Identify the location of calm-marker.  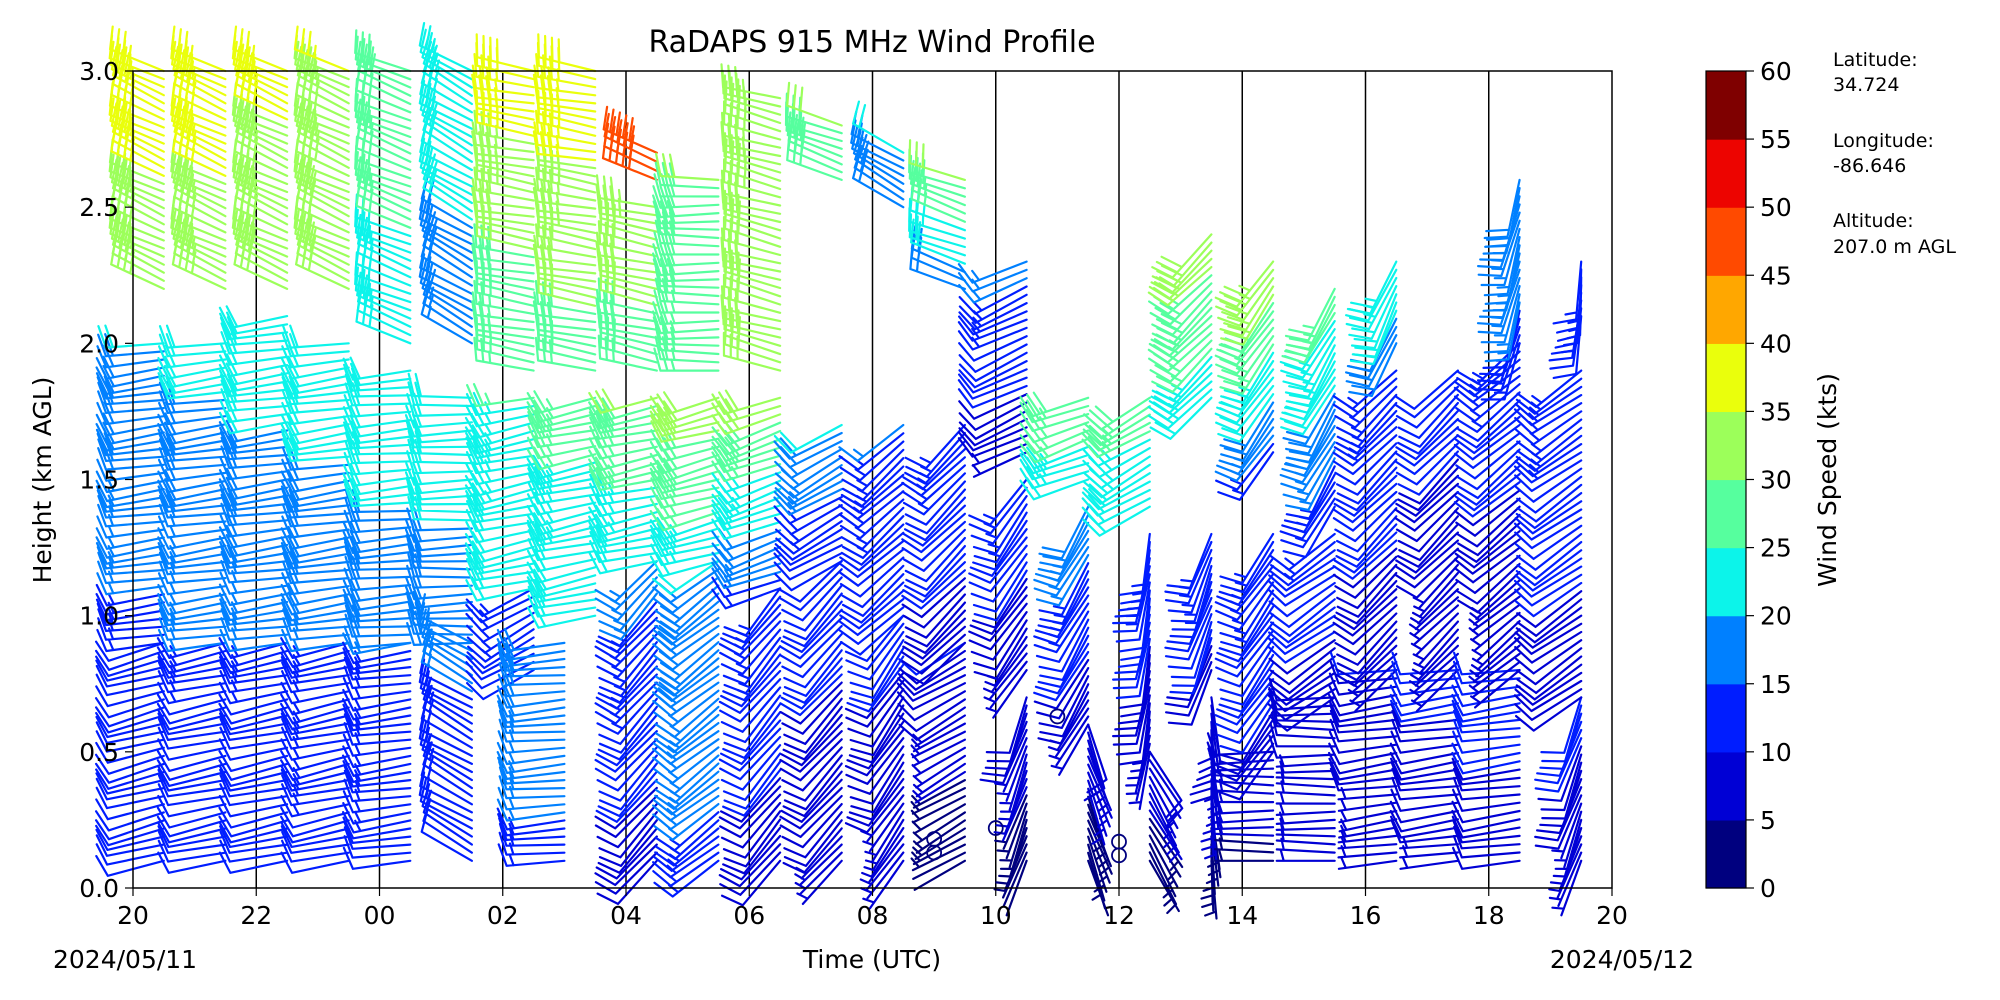
(1057, 716).